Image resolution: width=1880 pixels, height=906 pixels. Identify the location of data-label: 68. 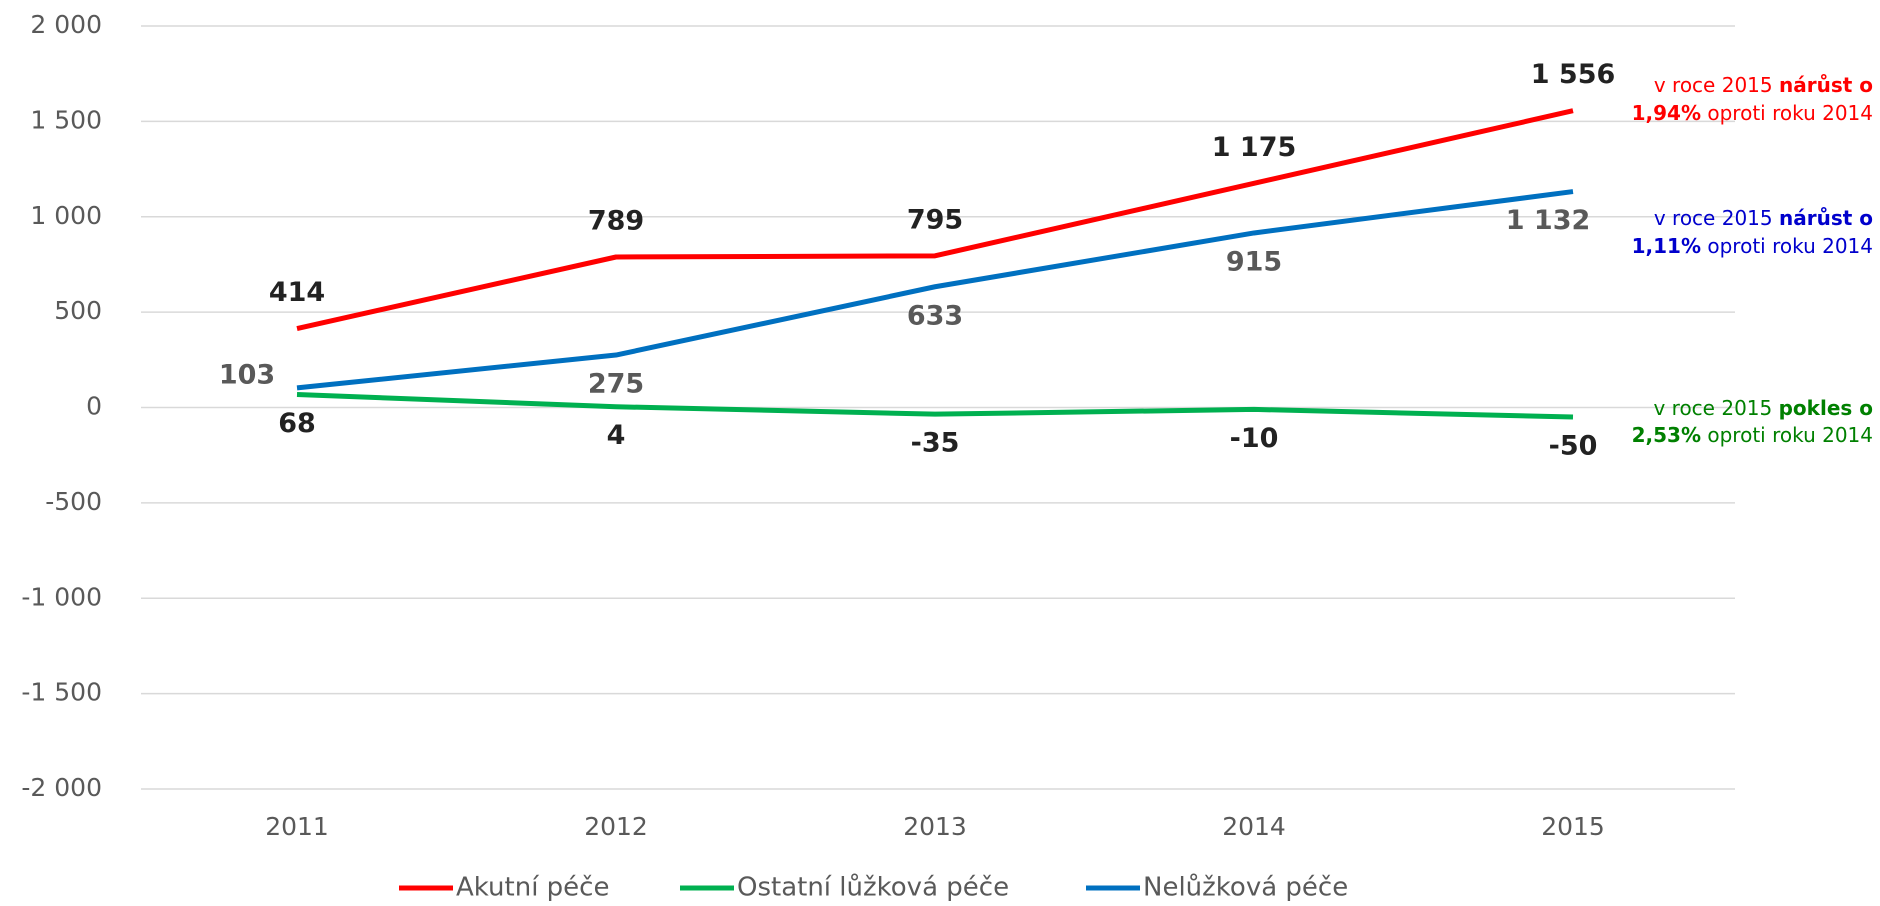
(297, 423).